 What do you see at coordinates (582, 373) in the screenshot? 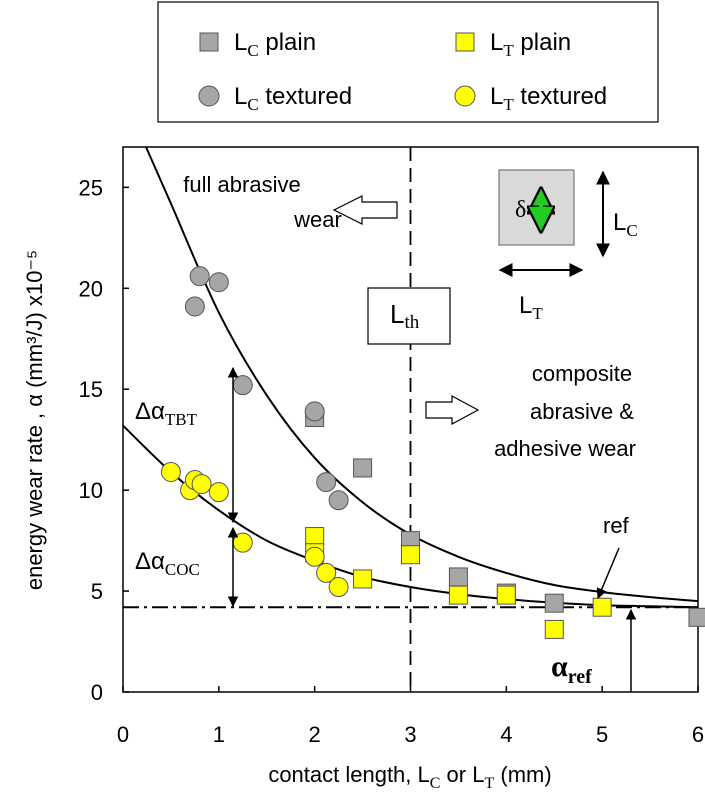
I see `annotation-composite-line1: composite` at bounding box center [582, 373].